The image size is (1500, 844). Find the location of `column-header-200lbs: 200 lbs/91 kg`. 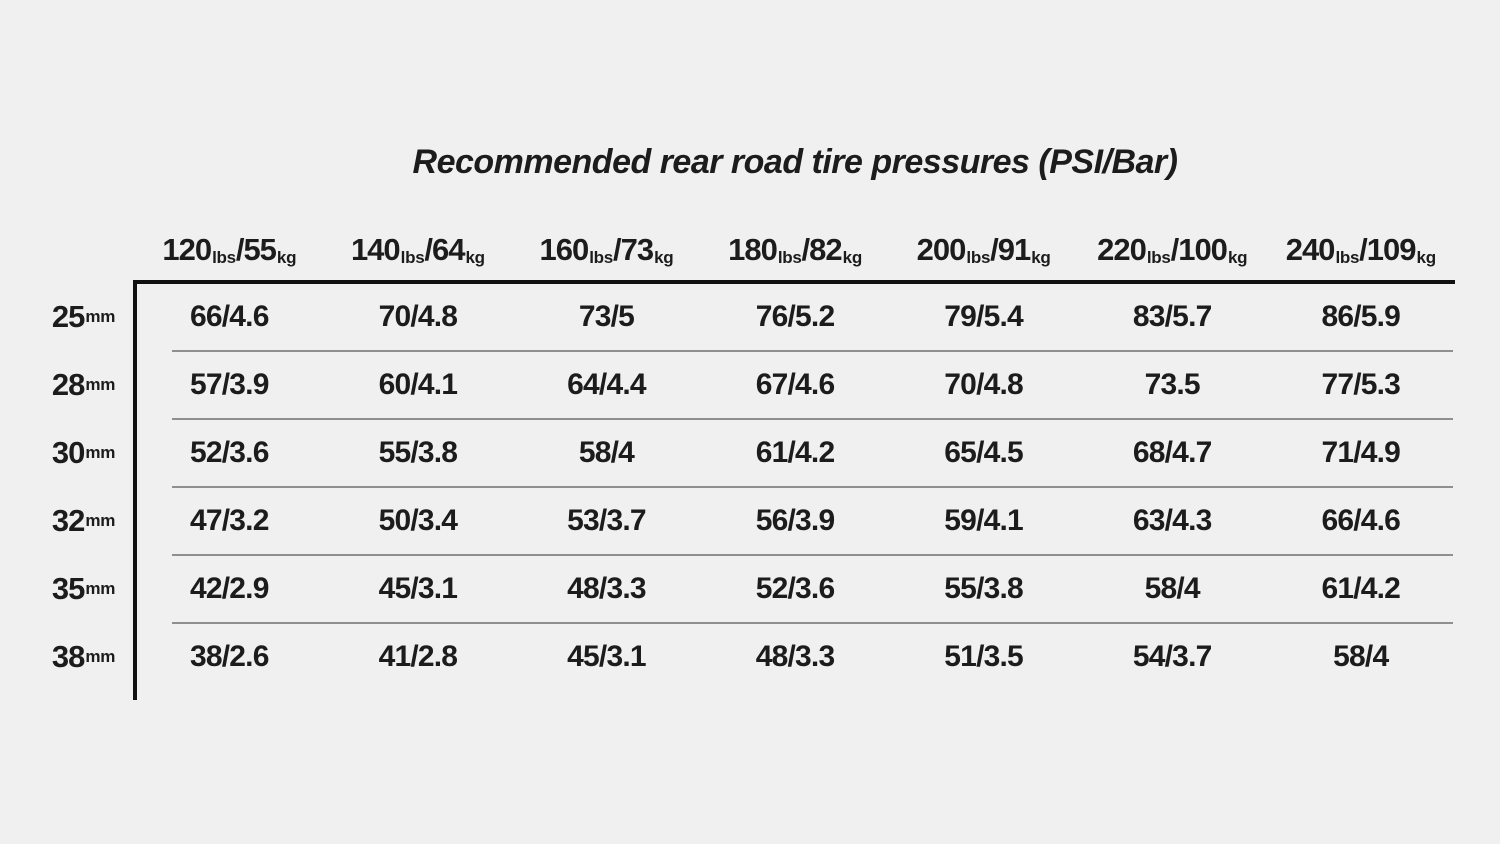

column-header-200lbs: 200 lbs/91 kg is located at coordinates (983, 241).